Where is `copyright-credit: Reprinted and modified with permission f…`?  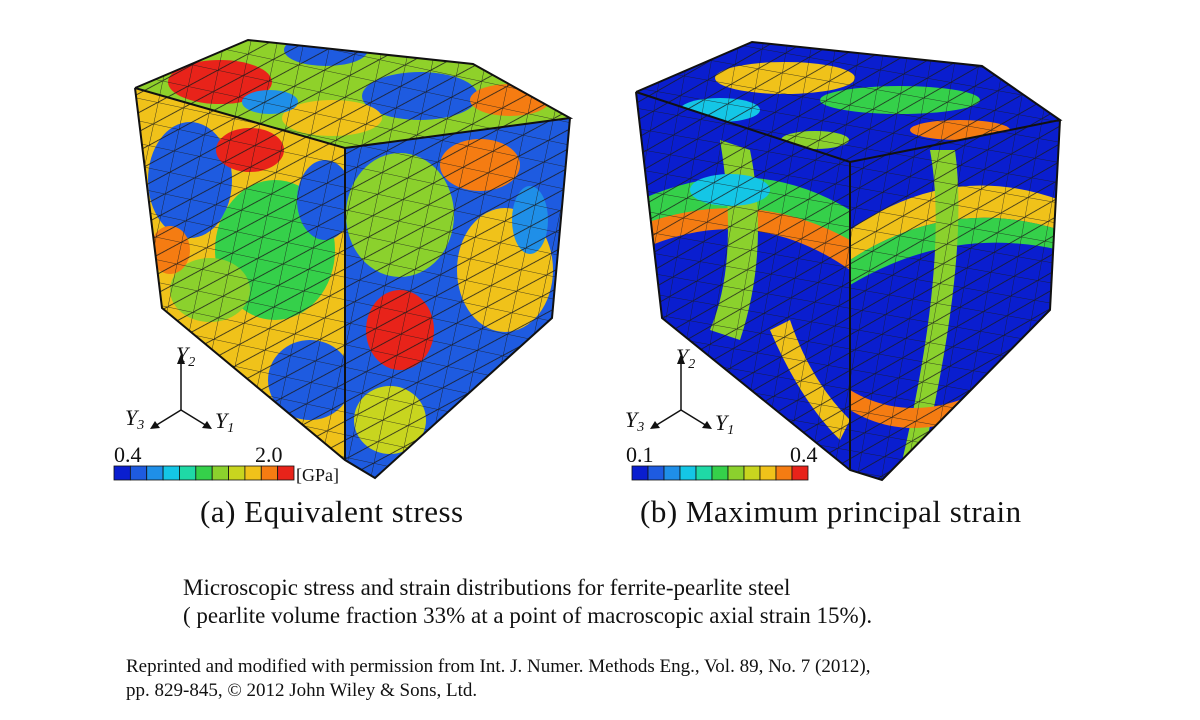
copyright-credit: Reprinted and modified with permission f… is located at coordinates (498, 679).